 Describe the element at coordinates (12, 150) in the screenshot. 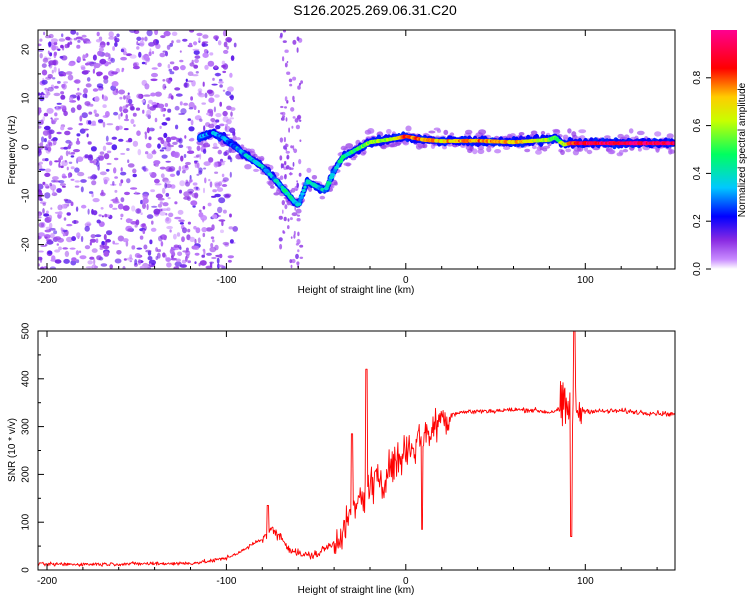

I see `spectrogram-y-label: Frequency (Hz)` at that location.